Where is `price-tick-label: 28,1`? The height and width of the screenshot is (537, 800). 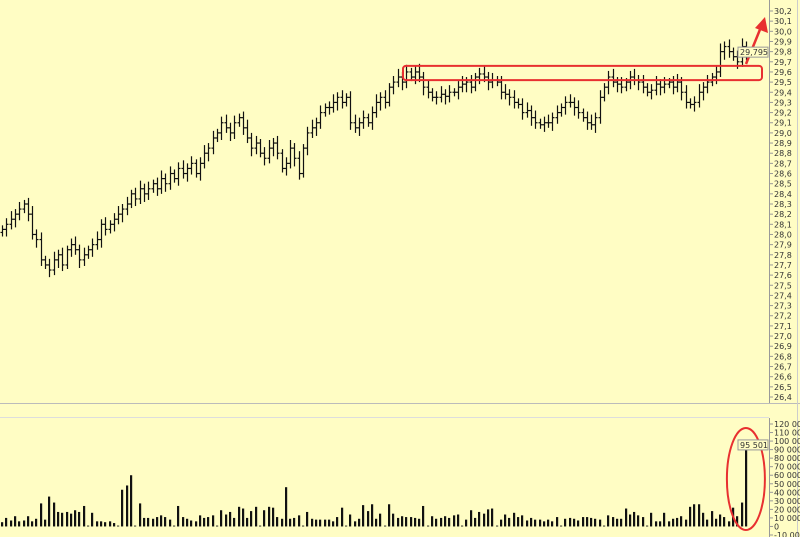
price-tick-label: 28,1 is located at coordinates (783, 224).